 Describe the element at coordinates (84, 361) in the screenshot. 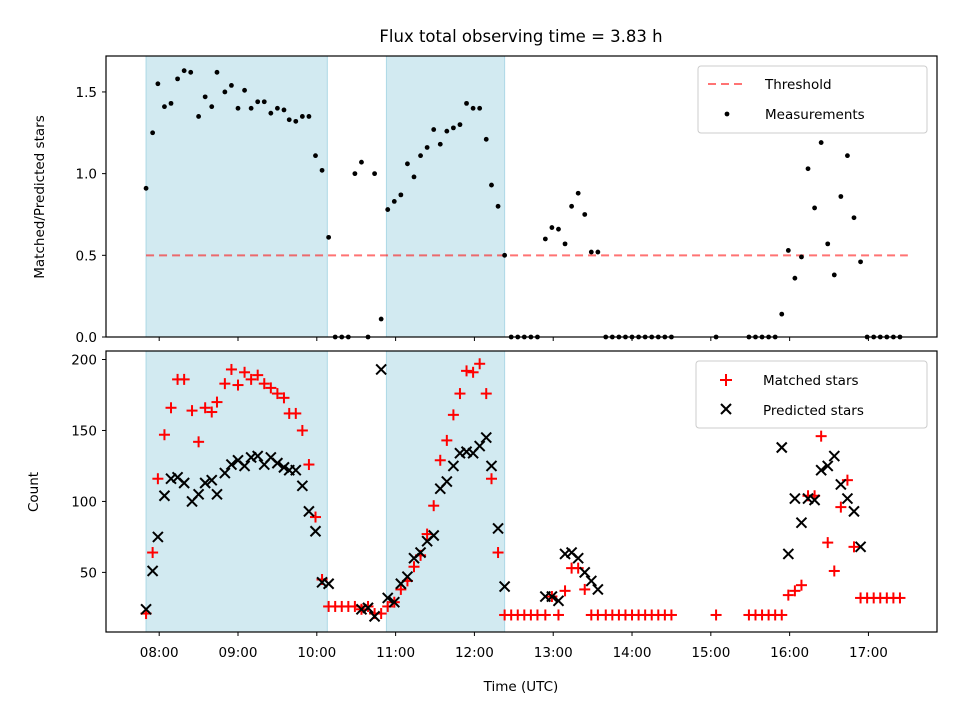

I see `y-tick-label: 200` at that location.